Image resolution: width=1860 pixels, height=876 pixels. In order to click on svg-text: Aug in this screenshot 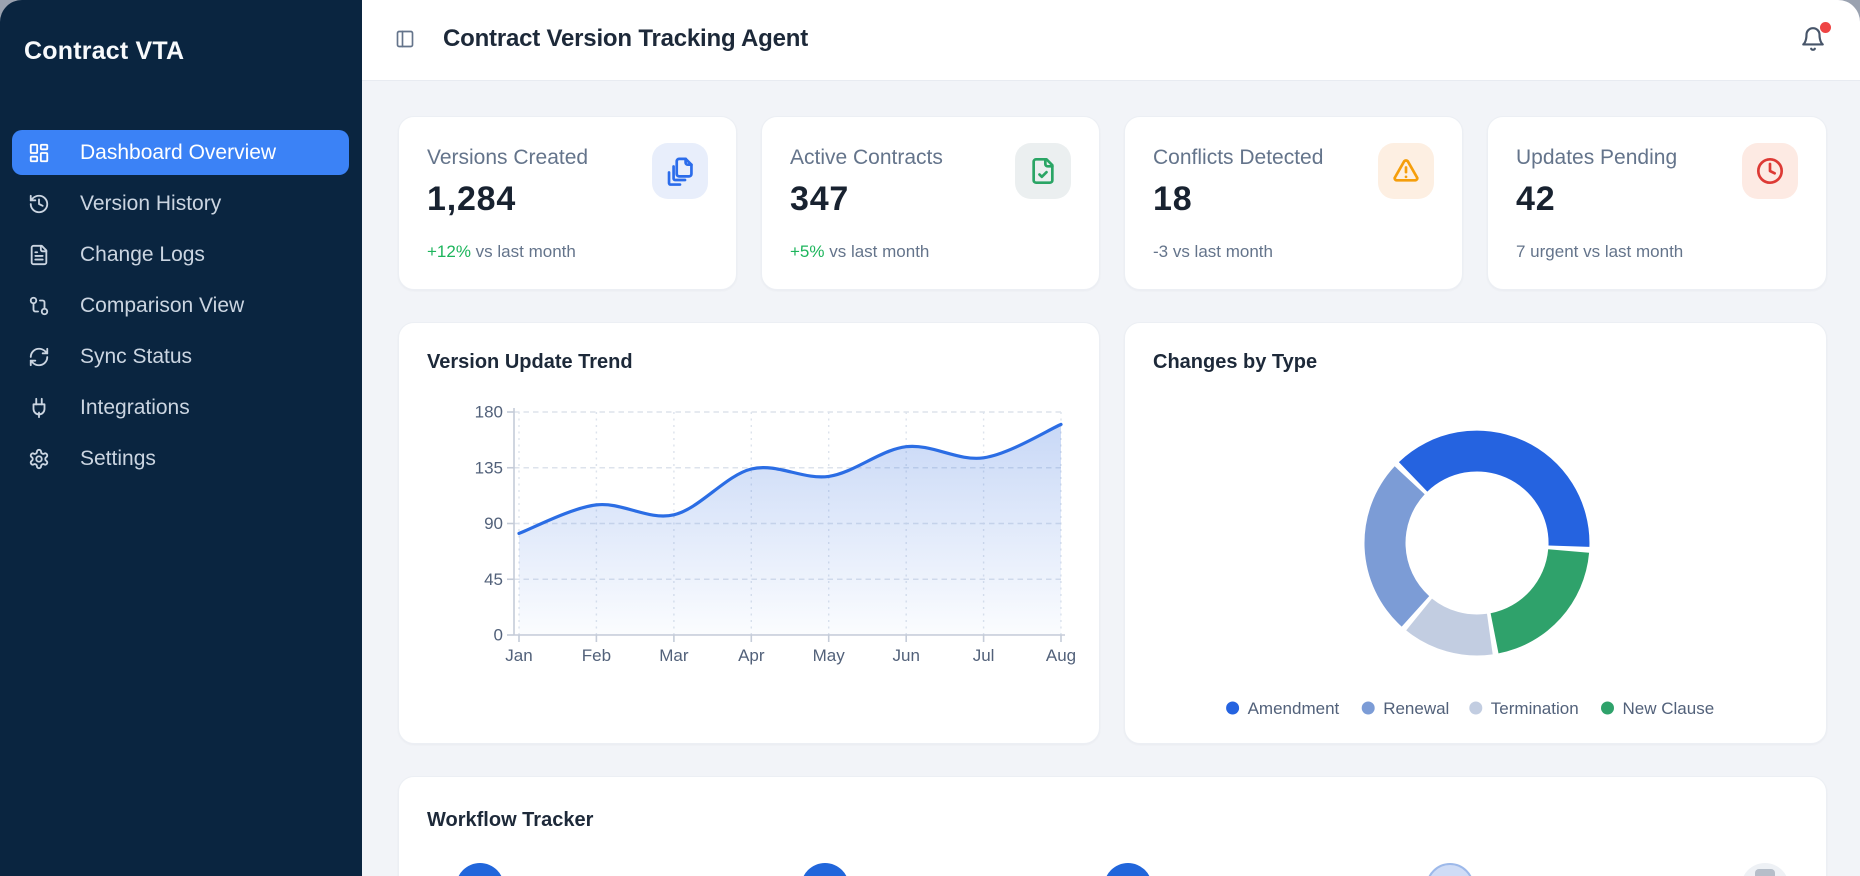, I will do `click(1061, 655)`.